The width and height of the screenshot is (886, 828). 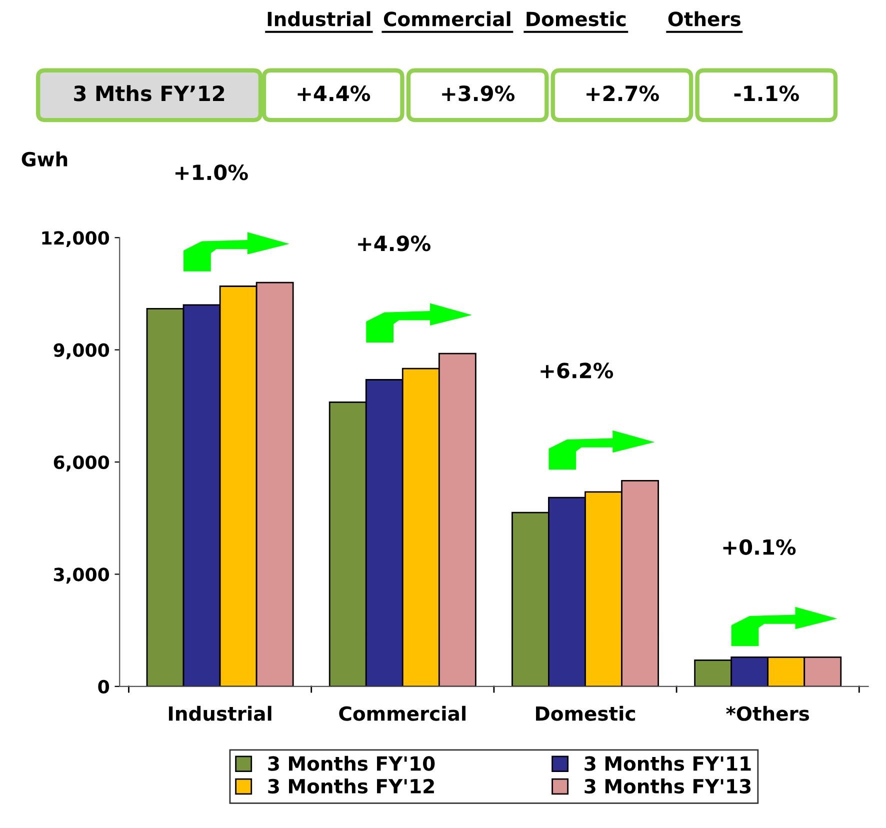 I want to click on text: 3 Mths FY’12, so click(x=149, y=93).